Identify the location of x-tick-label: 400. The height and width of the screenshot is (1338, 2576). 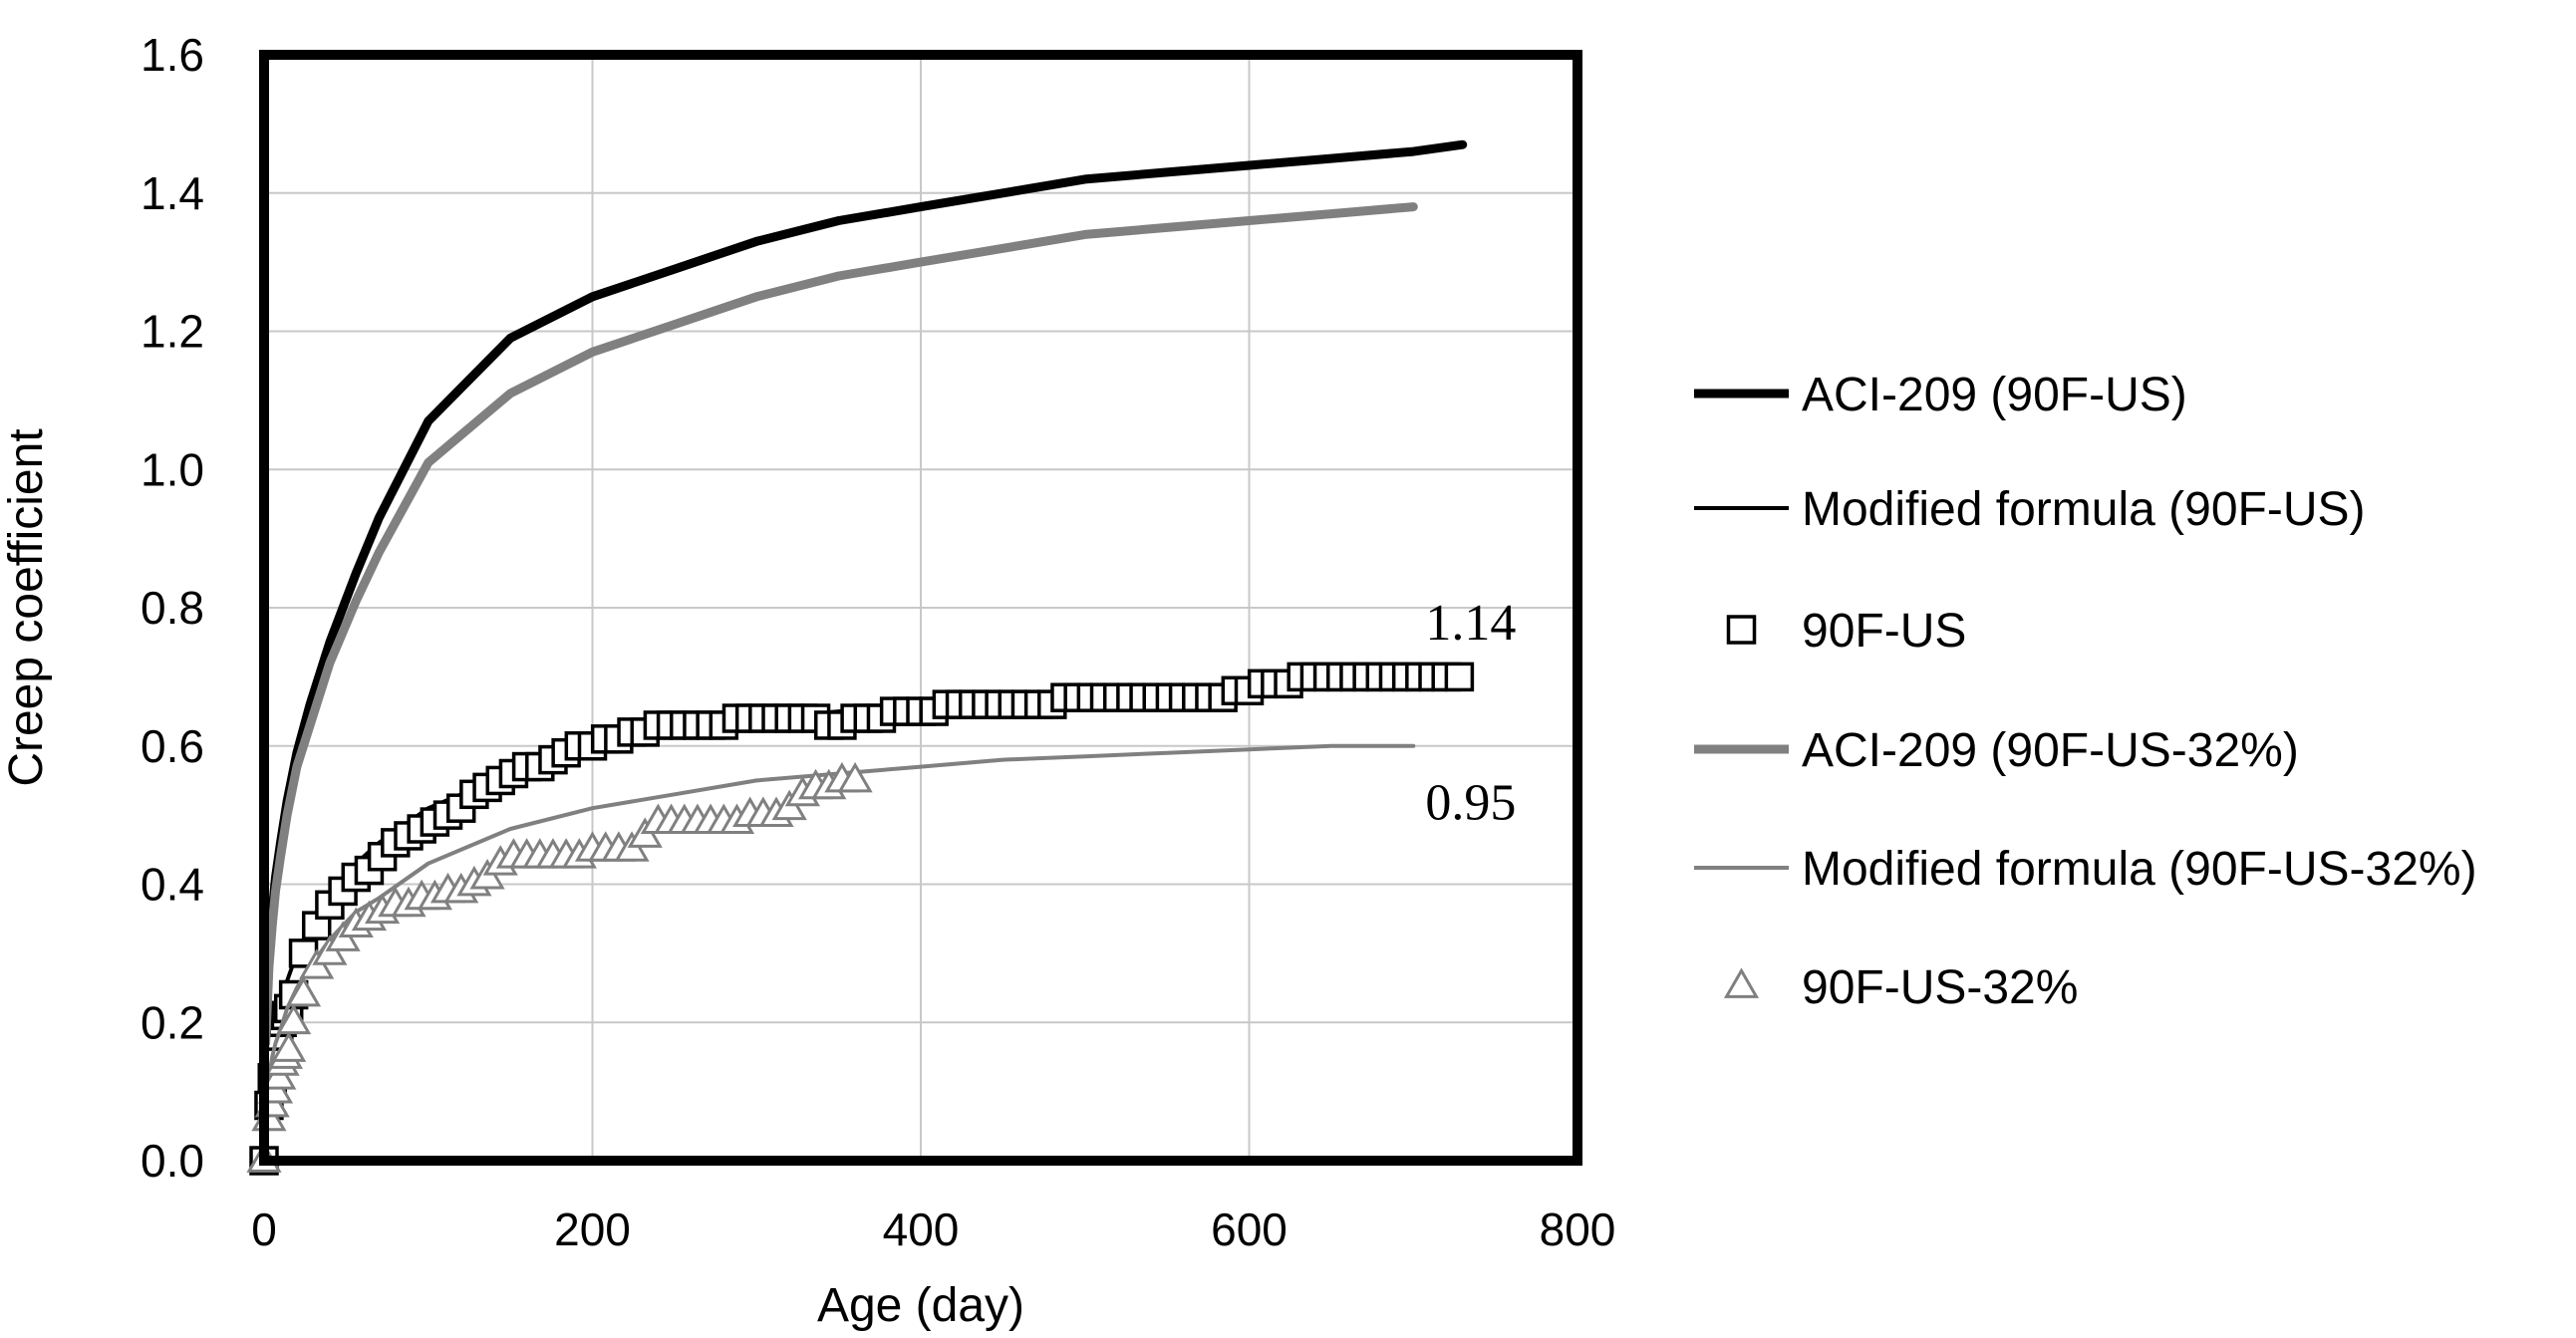
(921, 1229).